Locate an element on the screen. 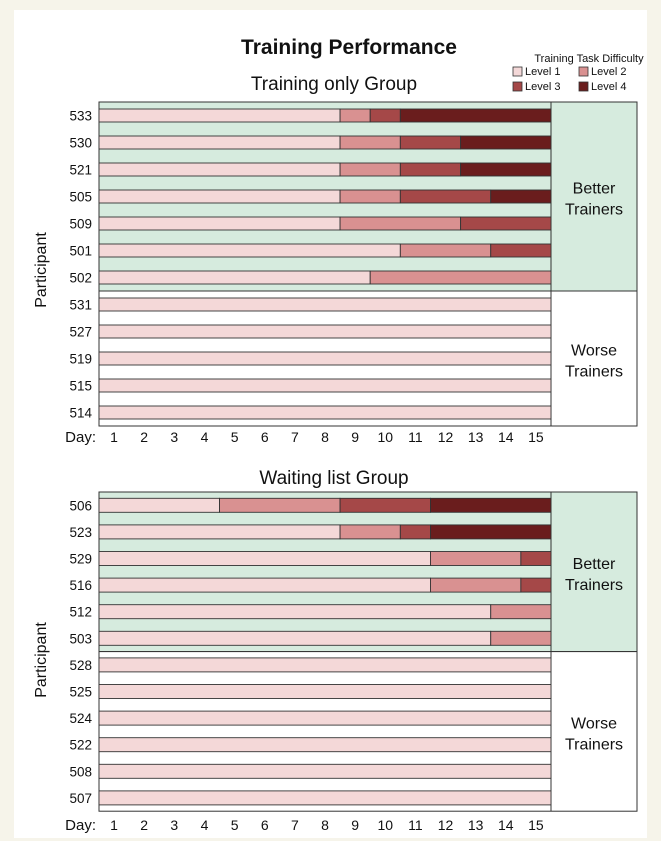 The height and width of the screenshot is (841, 661). x-tick-label: 14 is located at coordinates (506, 825).